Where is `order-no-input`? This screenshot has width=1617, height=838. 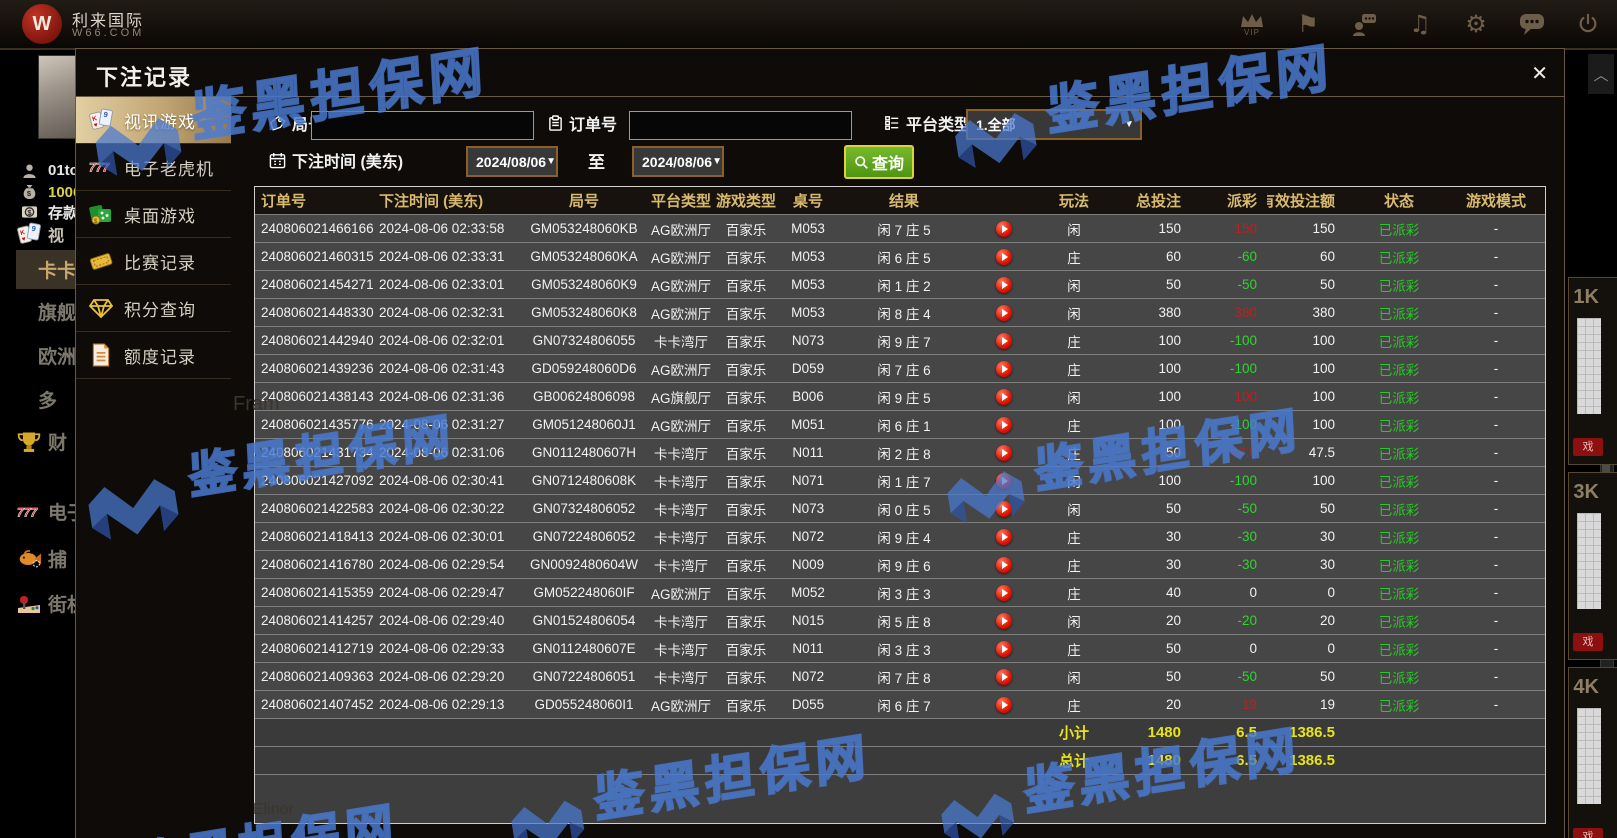 order-no-input is located at coordinates (740, 125).